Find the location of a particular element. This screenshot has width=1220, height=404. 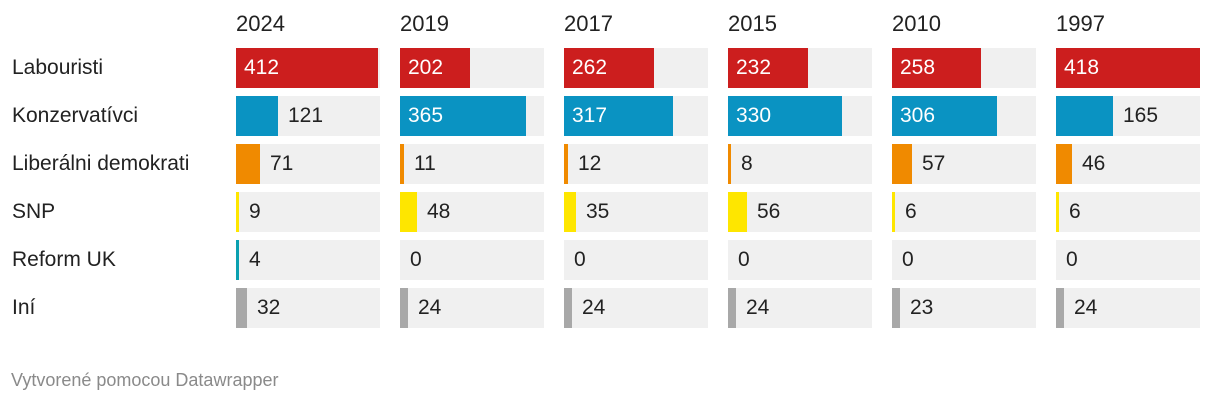

value-label: 4 is located at coordinates (255, 259).